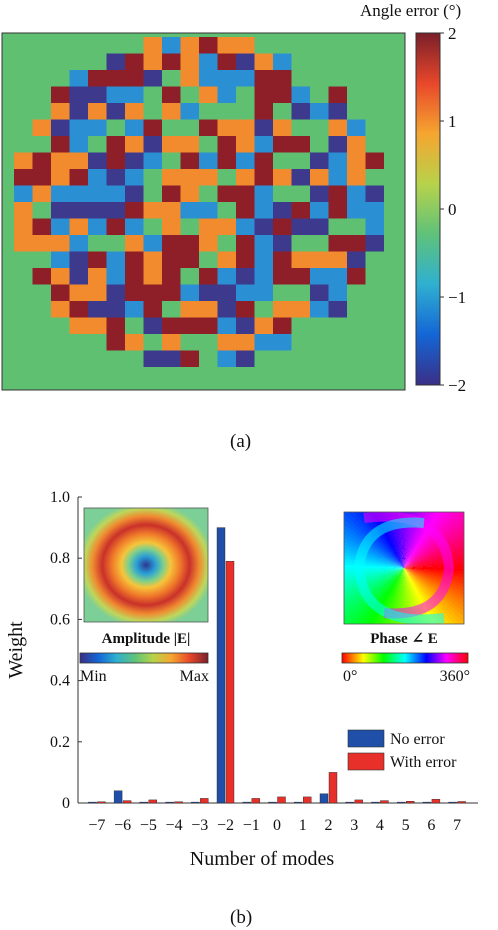 This screenshot has width=498, height=930. Describe the element at coordinates (457, 297) in the screenshot. I see `colorbar-tick-label: −1` at that location.